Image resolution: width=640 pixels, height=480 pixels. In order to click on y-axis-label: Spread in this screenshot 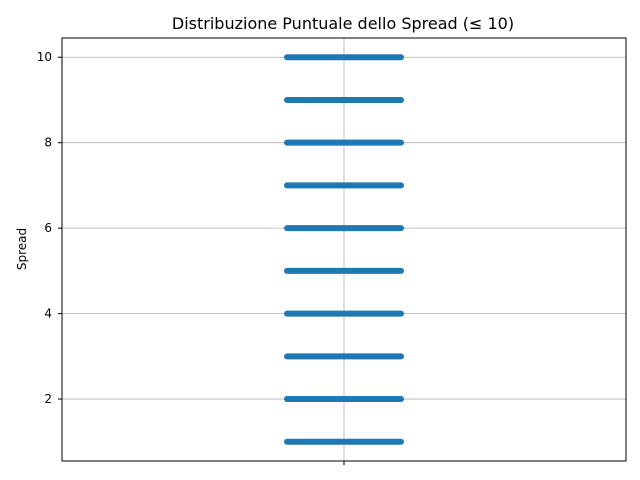, I will do `click(22, 249)`.